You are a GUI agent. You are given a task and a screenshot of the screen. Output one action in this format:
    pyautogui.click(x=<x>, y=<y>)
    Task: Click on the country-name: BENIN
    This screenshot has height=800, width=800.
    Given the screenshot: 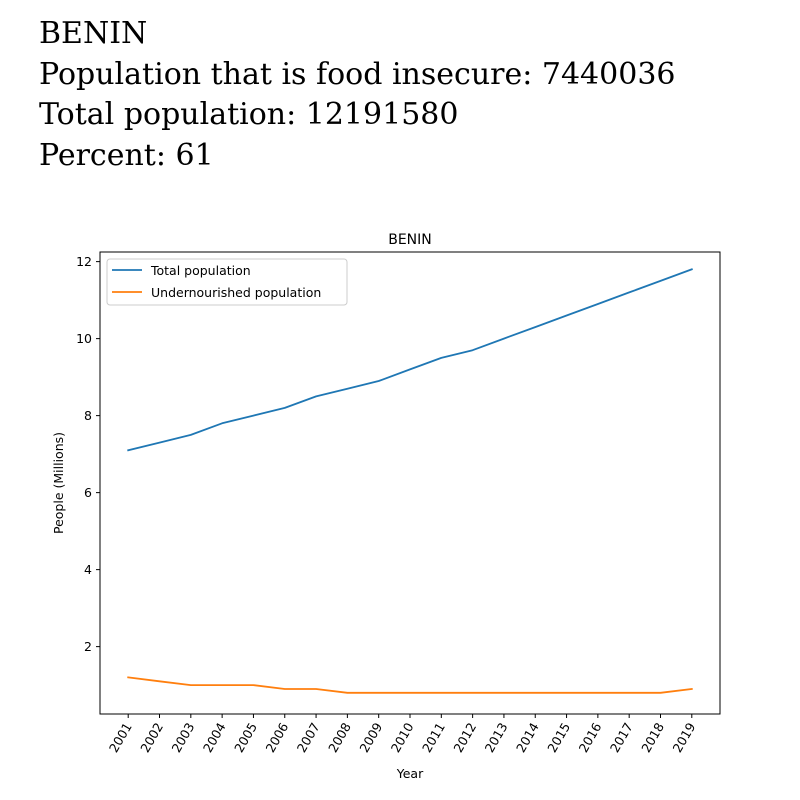 What is the action you would take?
    pyautogui.click(x=93, y=33)
    